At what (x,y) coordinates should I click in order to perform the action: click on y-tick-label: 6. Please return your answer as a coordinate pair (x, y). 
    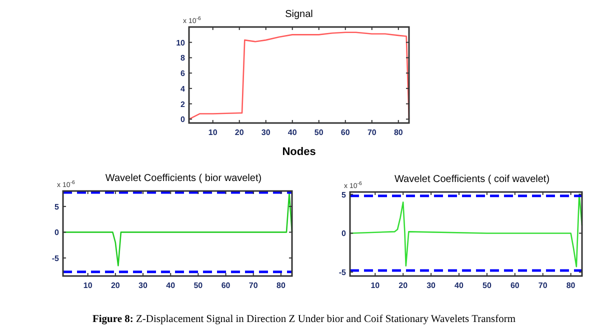
    Looking at the image, I should click on (183, 73).